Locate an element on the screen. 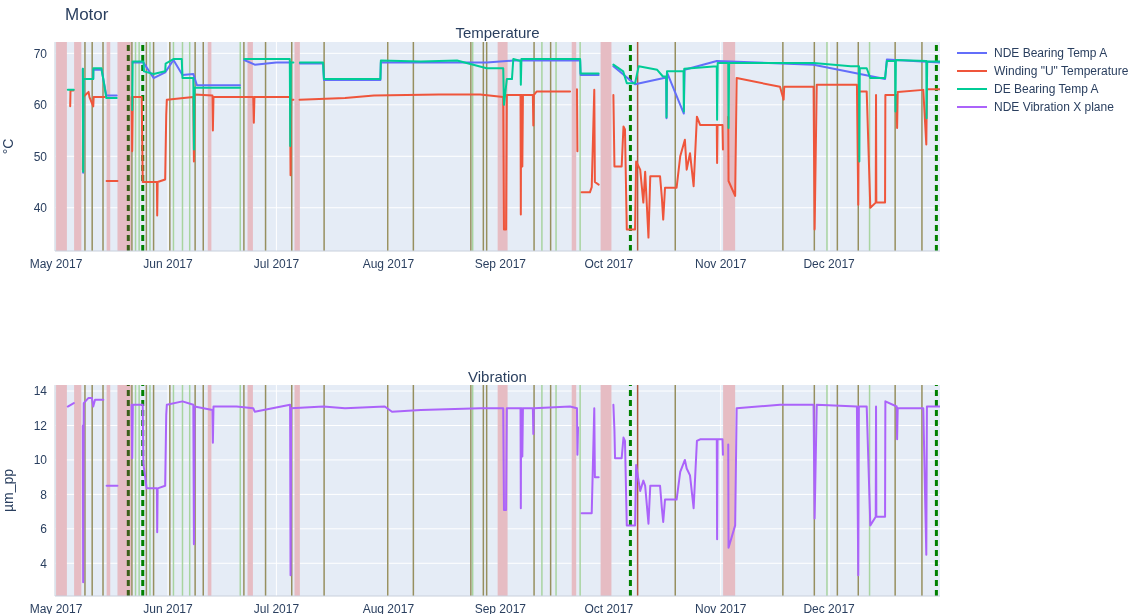 The width and height of the screenshot is (1137, 614). x-tick-label: Aug 2017 is located at coordinates (388, 263).